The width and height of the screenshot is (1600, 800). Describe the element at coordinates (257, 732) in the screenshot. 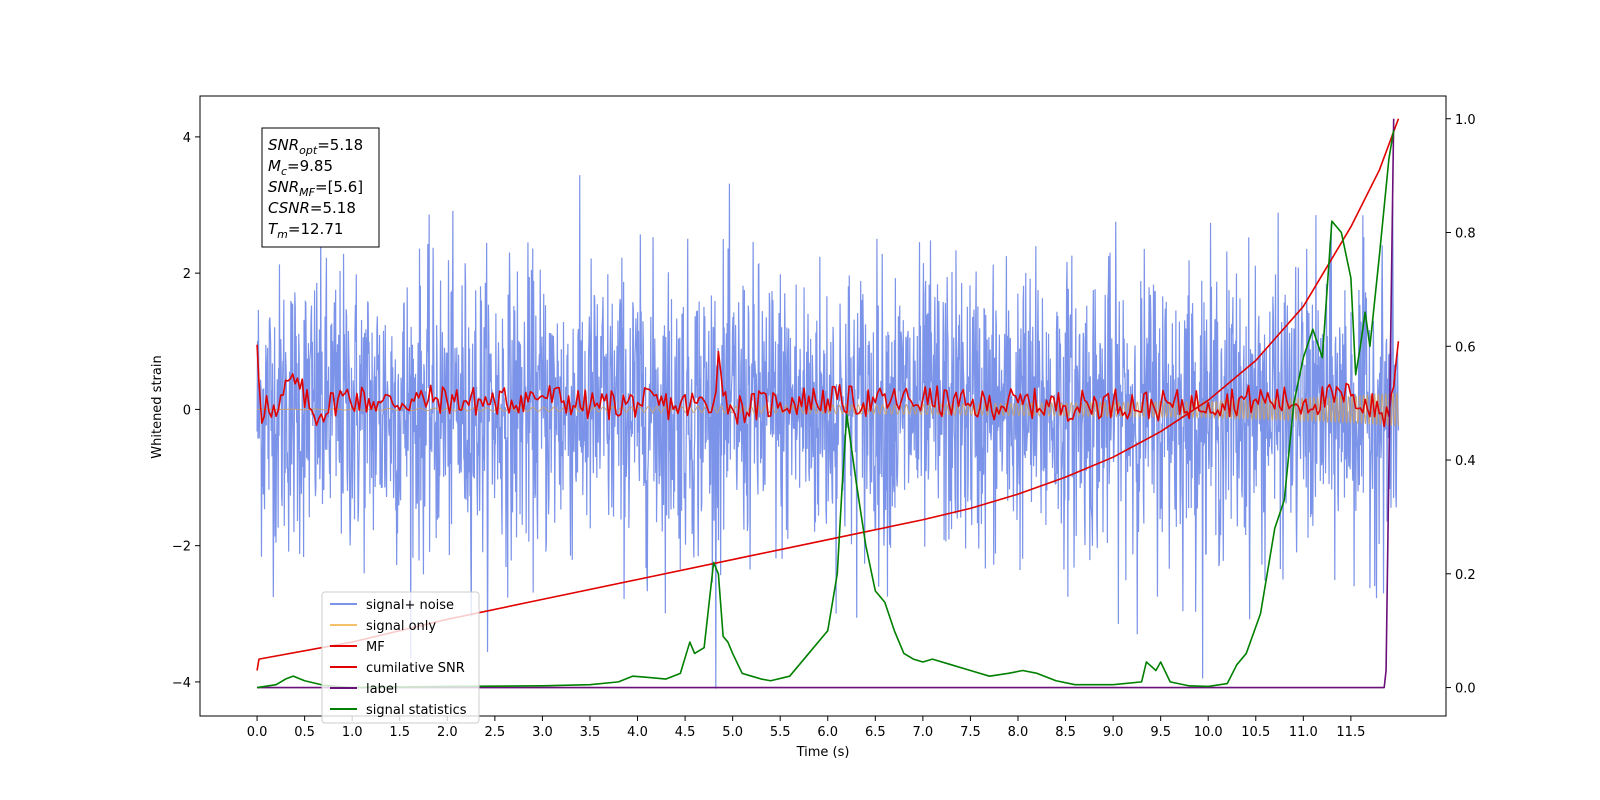

I see `x-tick-label: 0.0` at that location.